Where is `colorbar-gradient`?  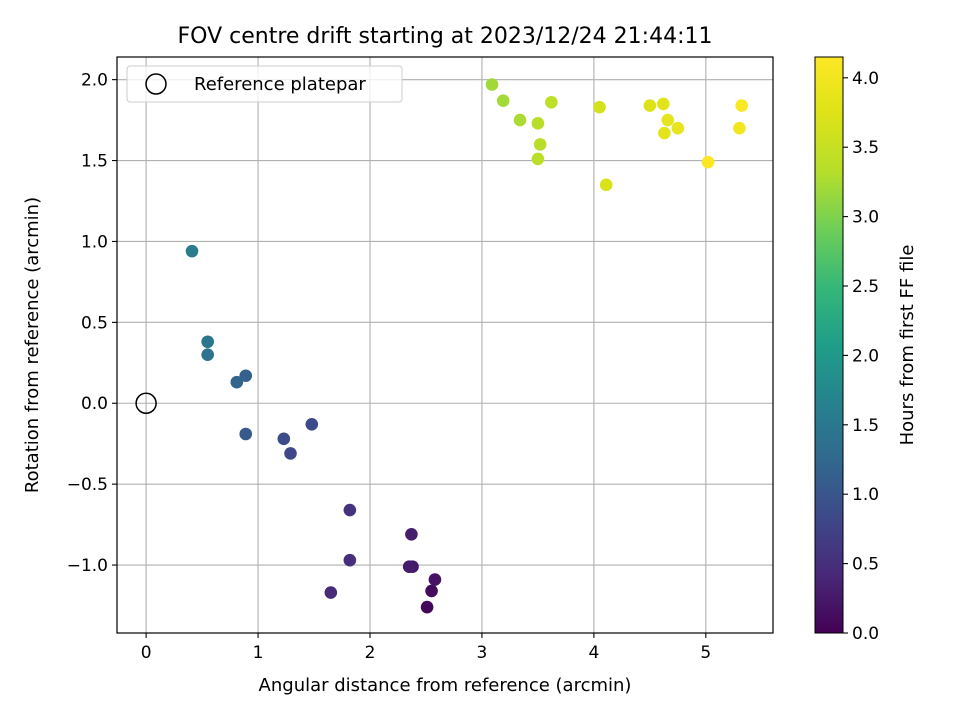
colorbar-gradient is located at coordinates (829, 345).